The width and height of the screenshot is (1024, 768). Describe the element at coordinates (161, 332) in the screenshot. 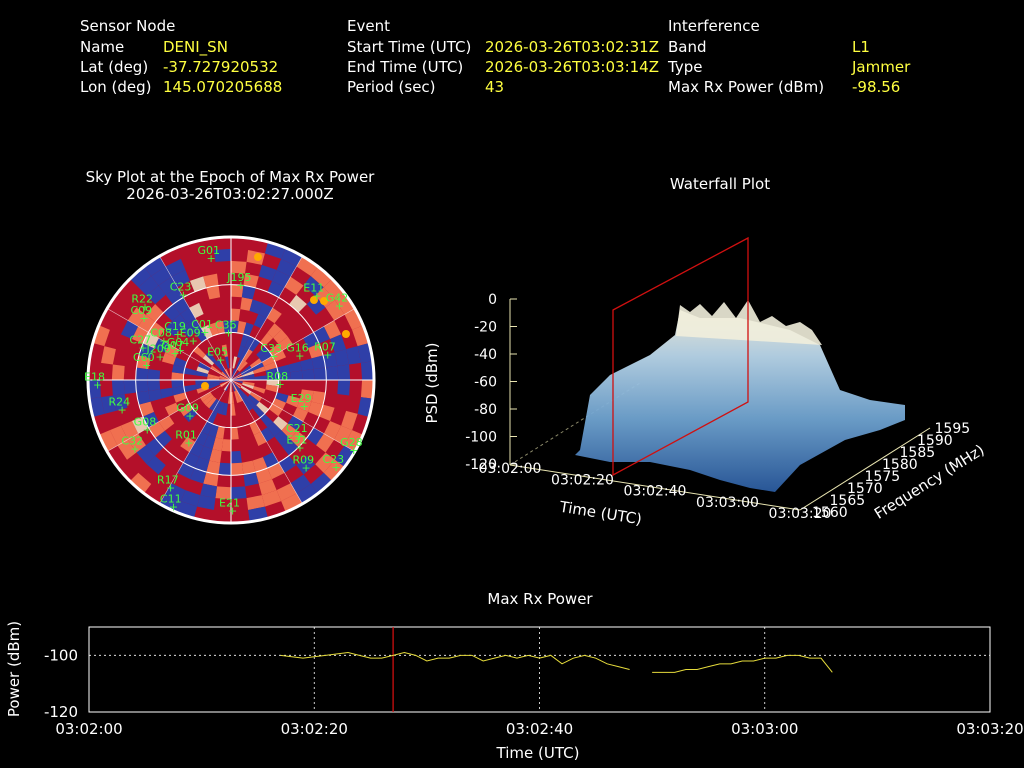

I see `satellite-label: C08` at that location.